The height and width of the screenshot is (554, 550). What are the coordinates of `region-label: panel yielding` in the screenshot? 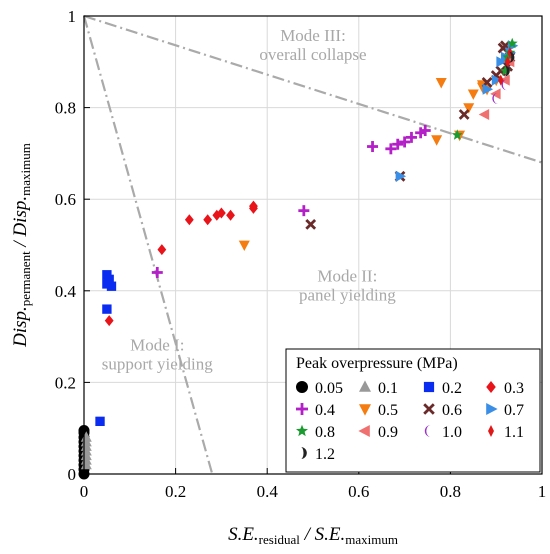 It's located at (347, 295).